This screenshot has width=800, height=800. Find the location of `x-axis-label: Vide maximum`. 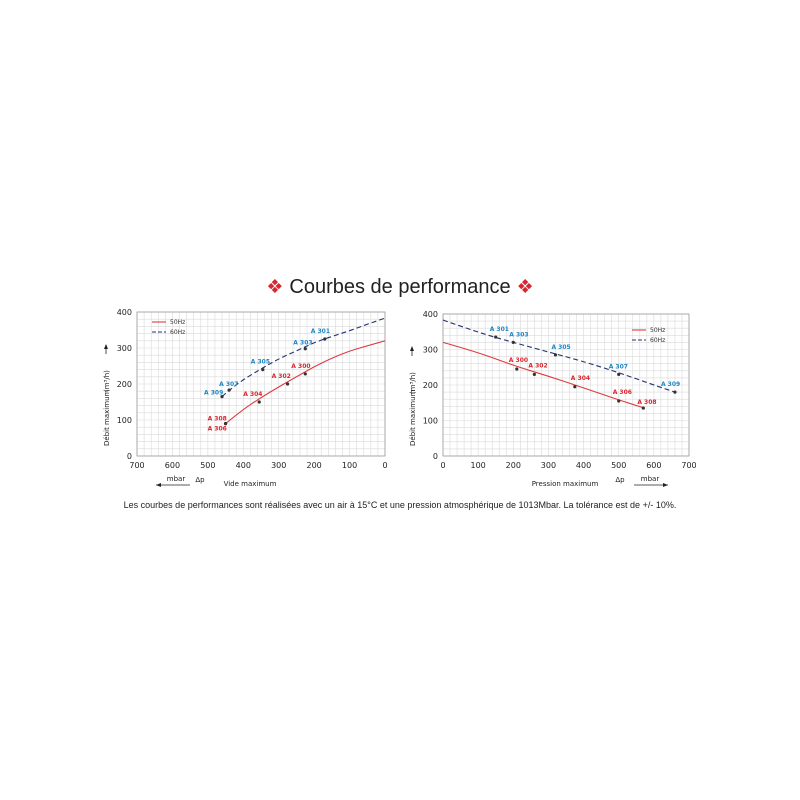

x-axis-label: Vide maximum is located at coordinates (250, 484).